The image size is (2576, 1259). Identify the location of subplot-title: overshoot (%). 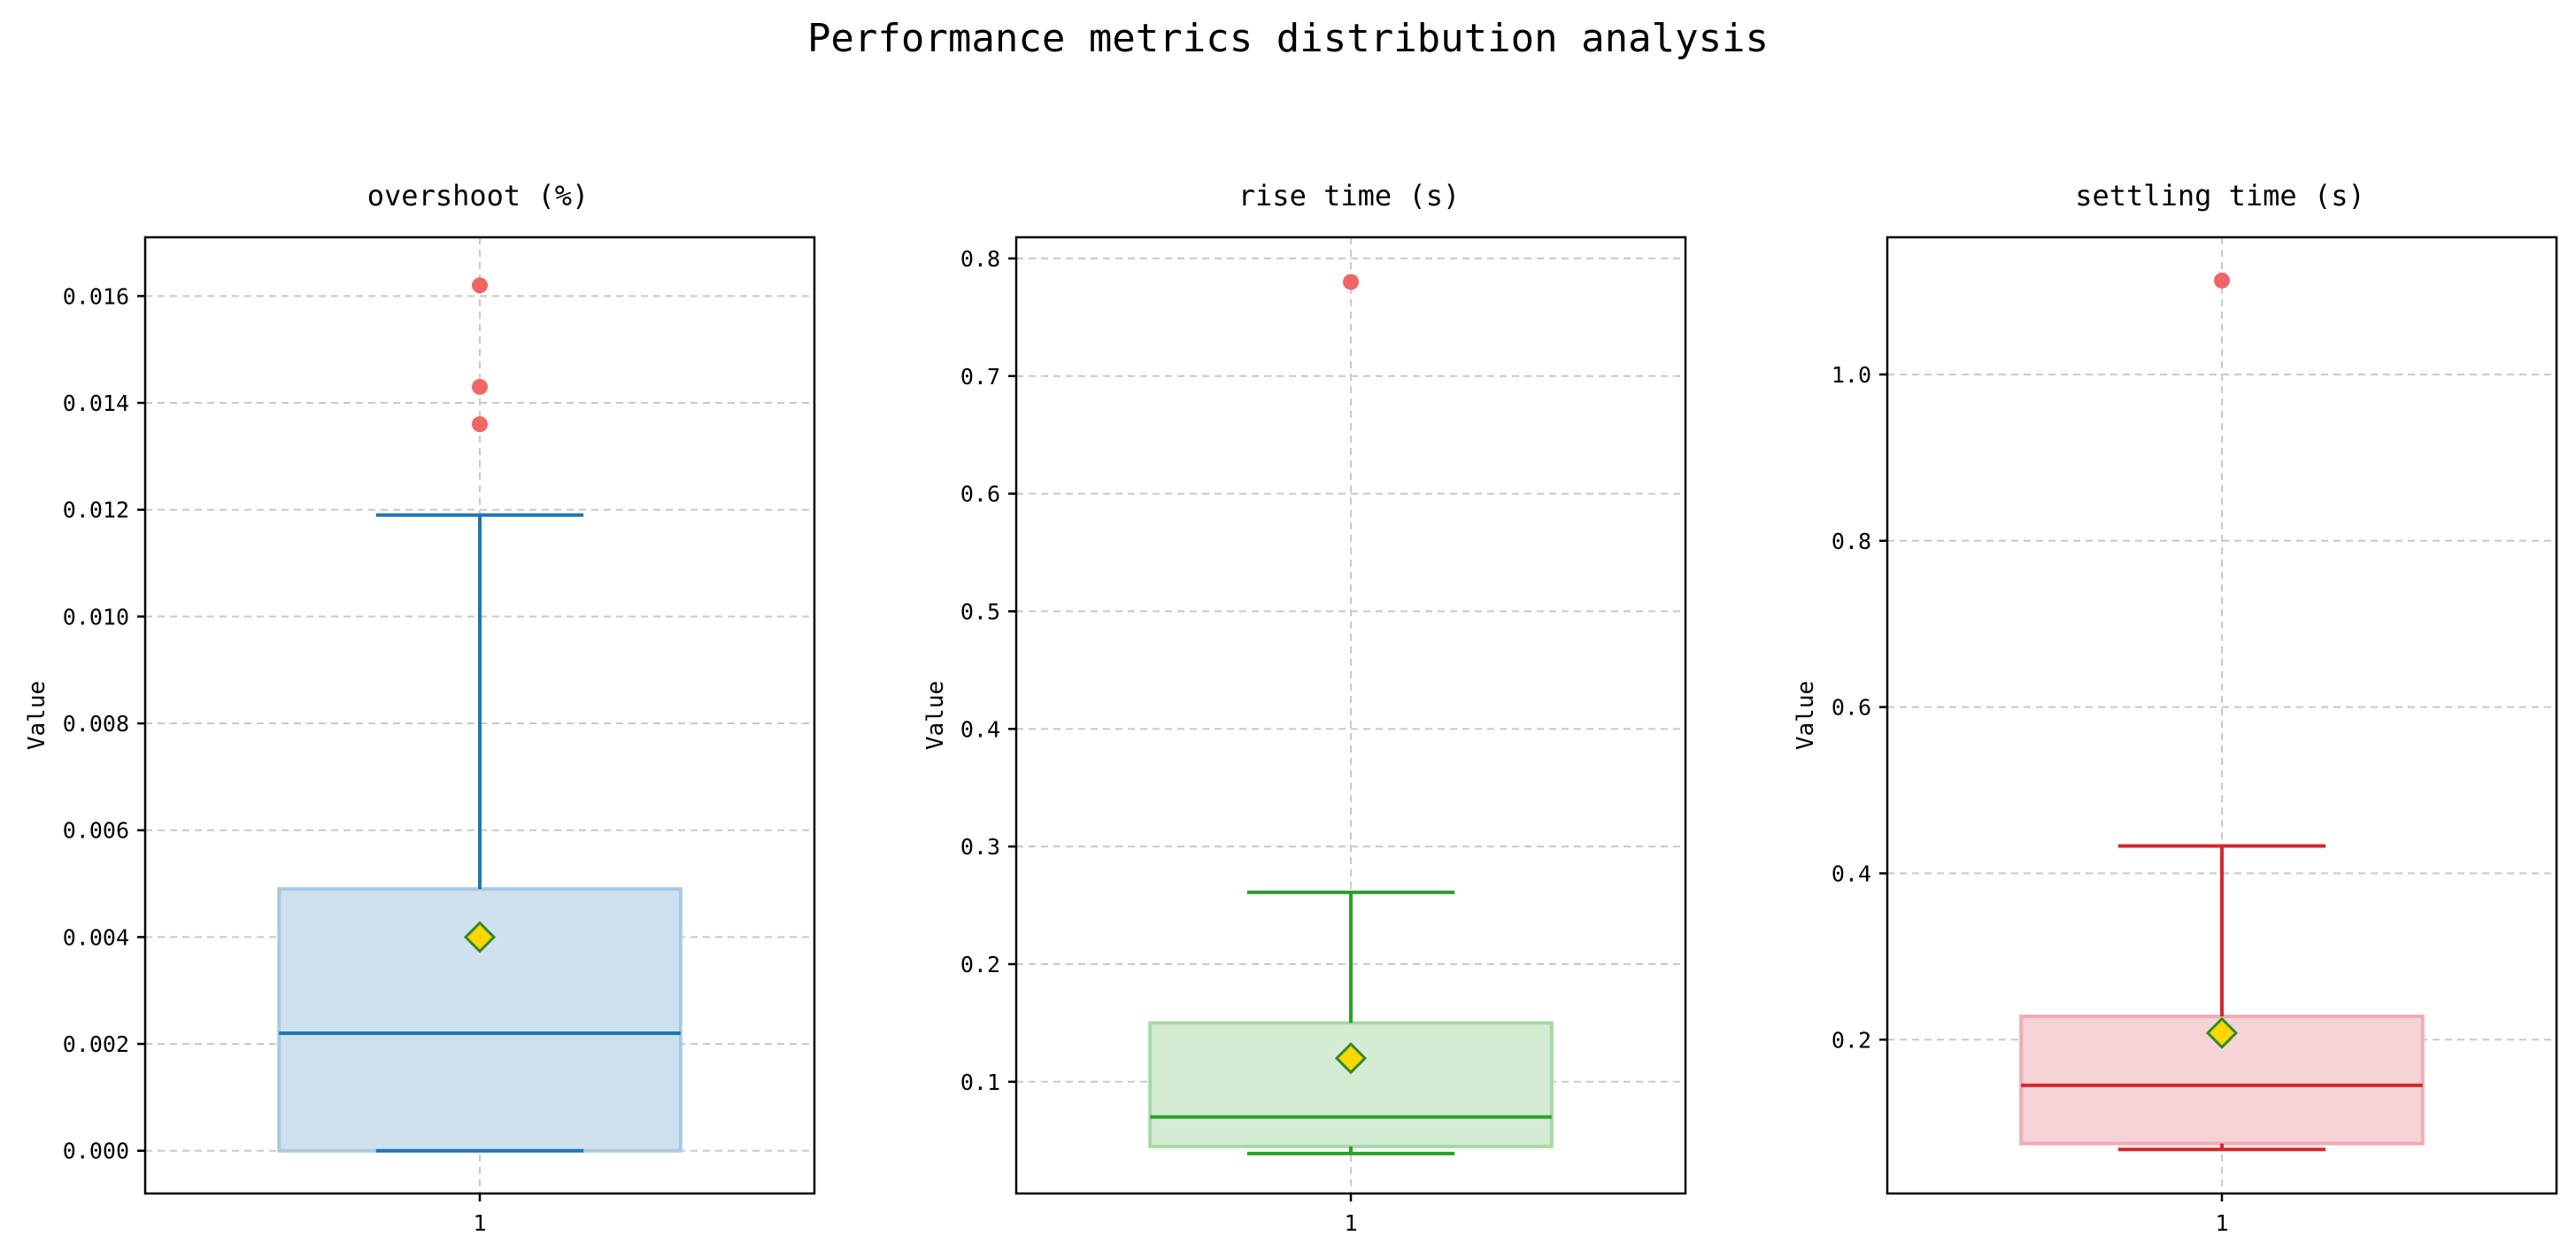
(478, 195).